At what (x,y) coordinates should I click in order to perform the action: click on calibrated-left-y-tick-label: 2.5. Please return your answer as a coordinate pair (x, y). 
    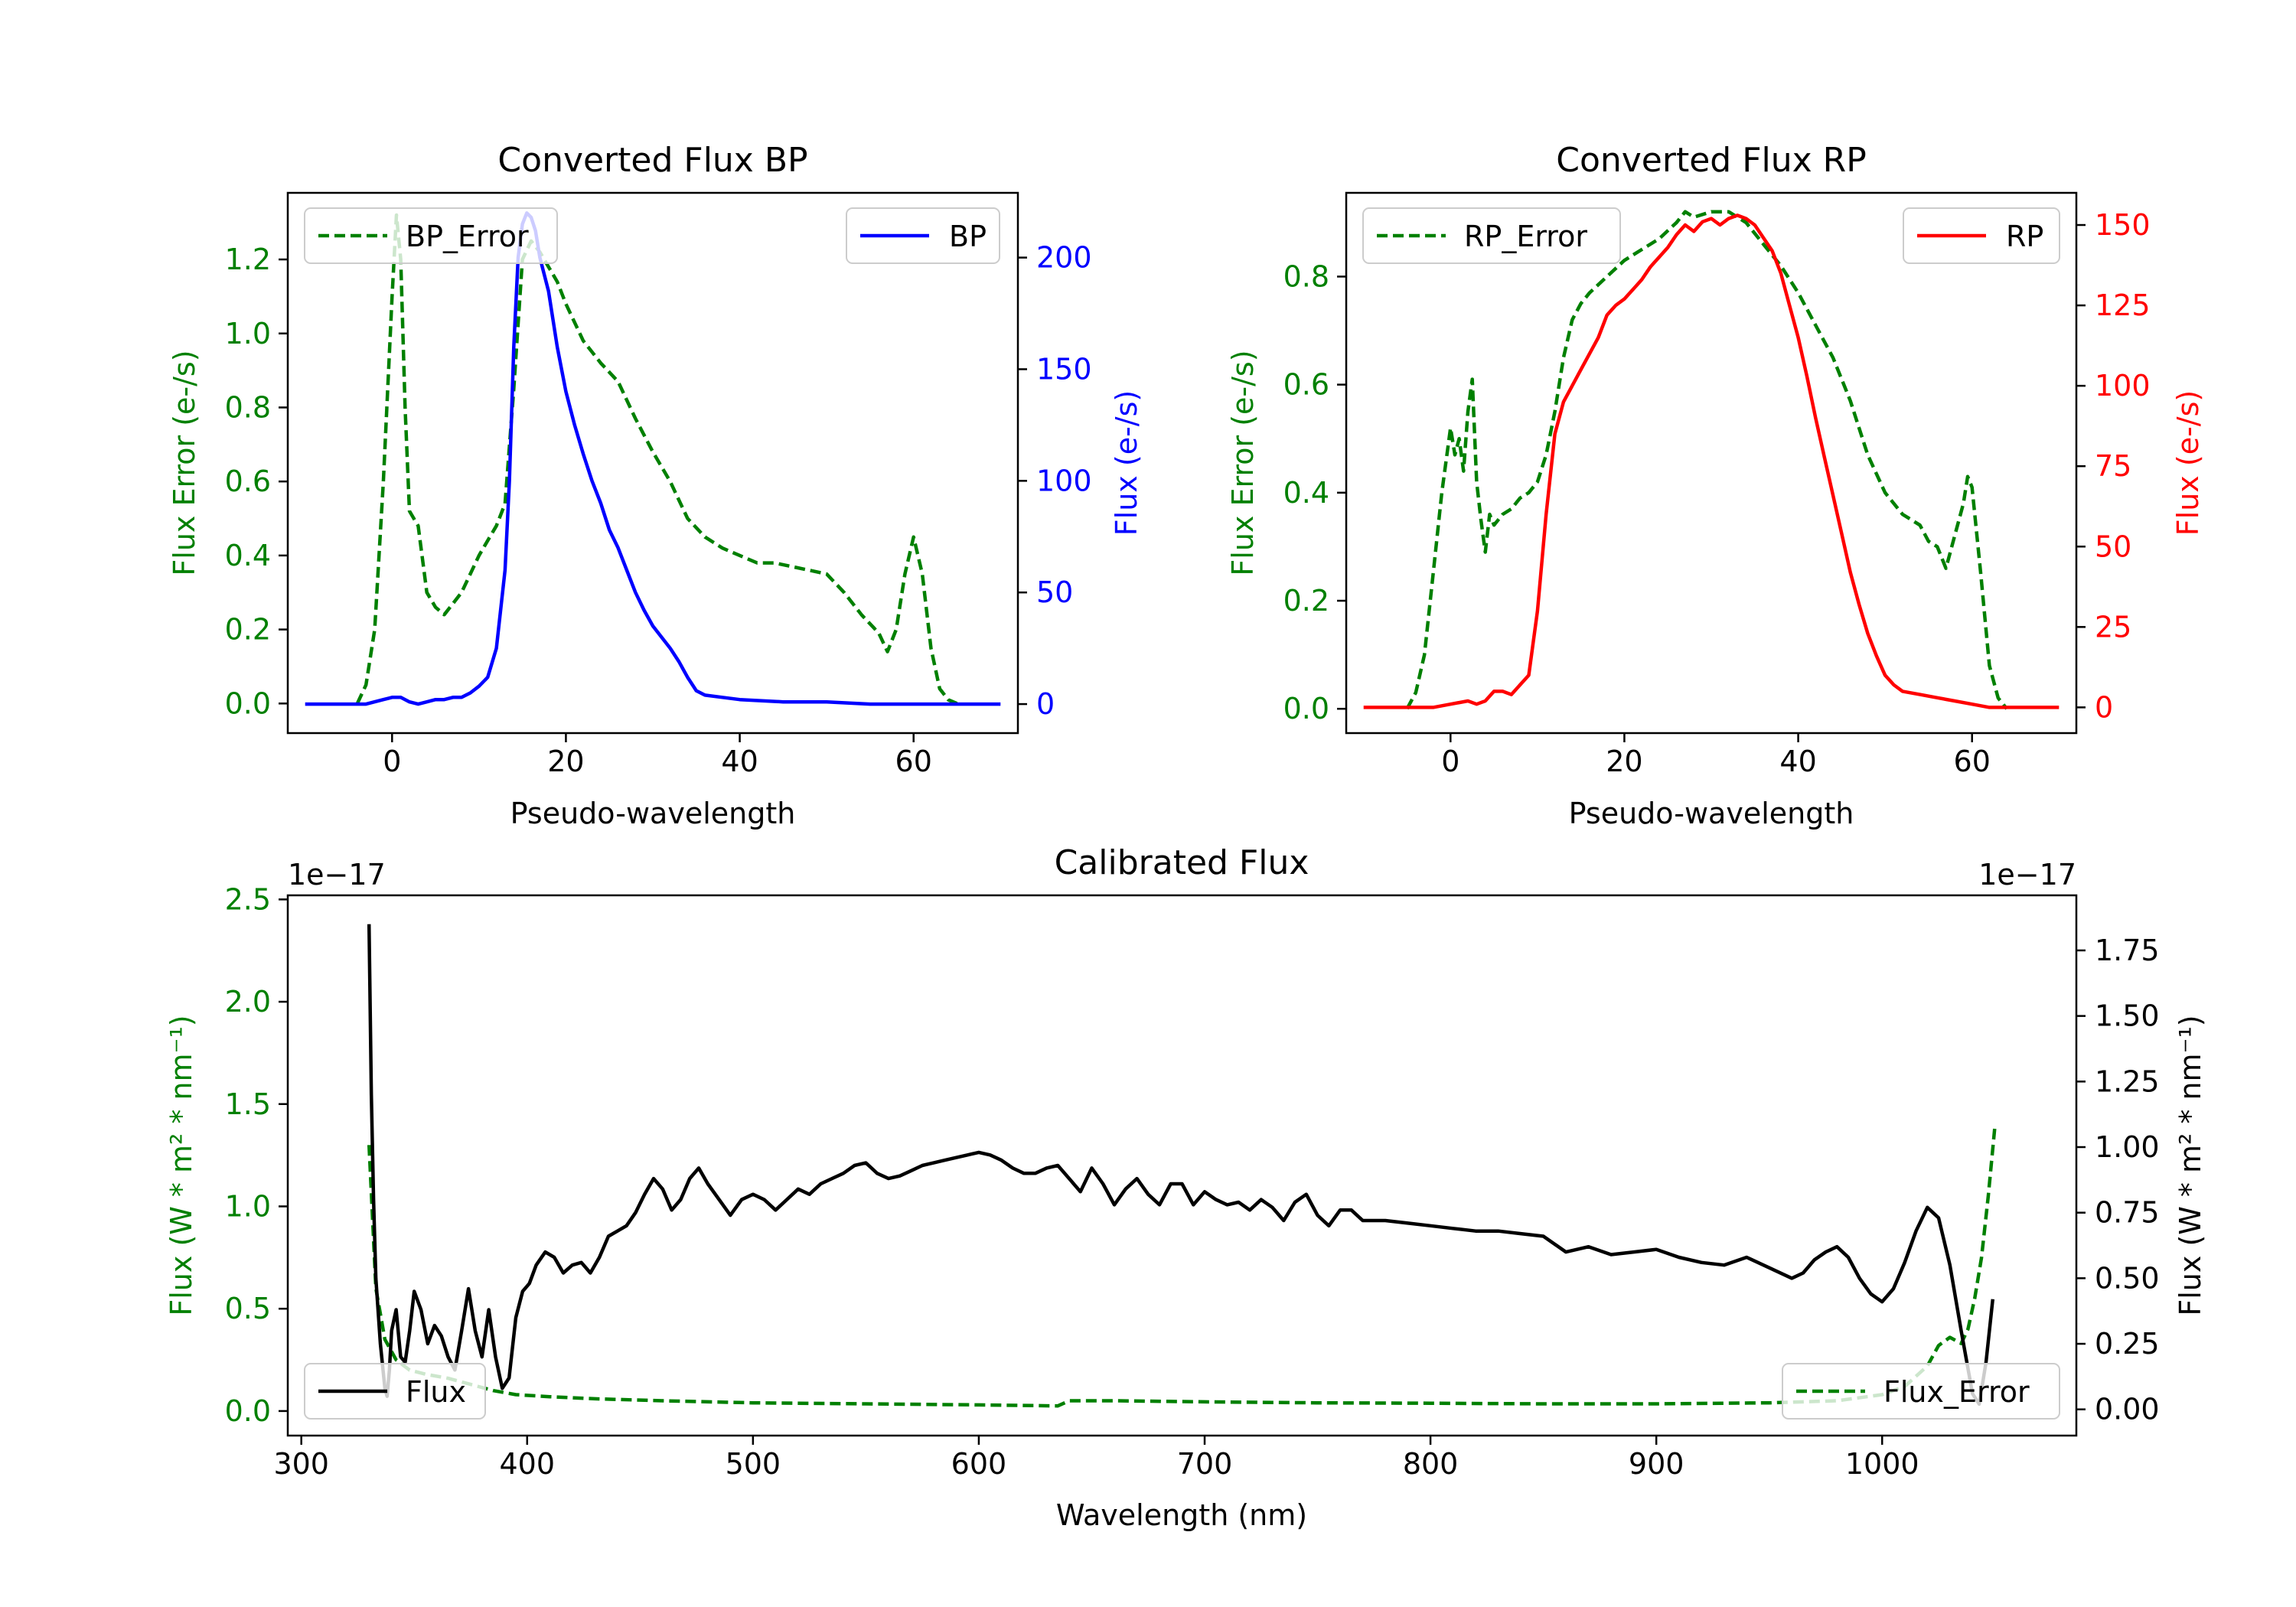
    Looking at the image, I should click on (248, 899).